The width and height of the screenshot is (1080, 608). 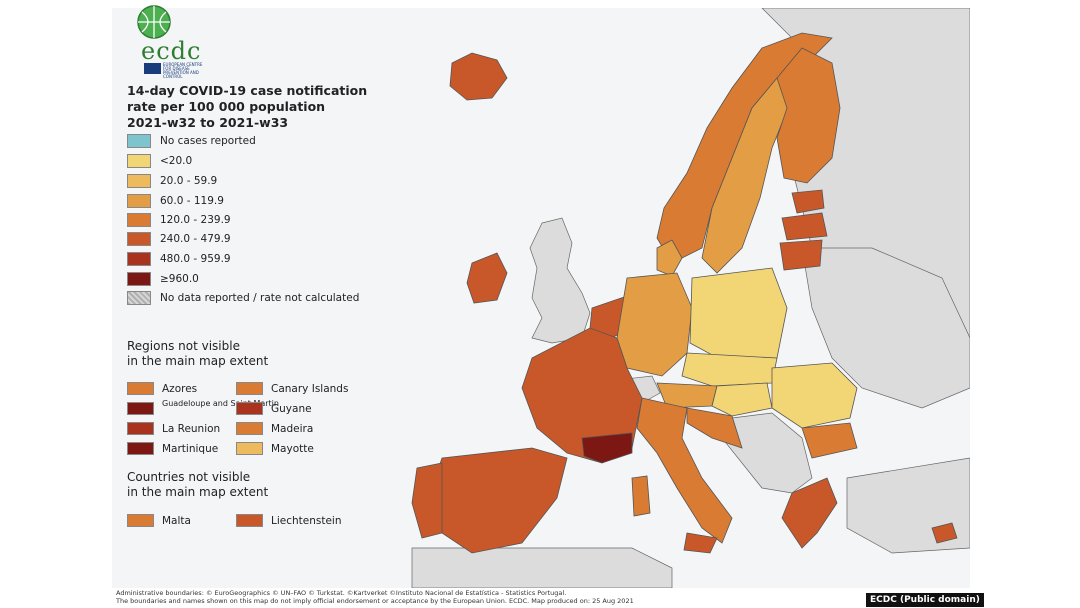 I want to click on legend-item: 120.0 - 239.9, so click(x=257, y=221).